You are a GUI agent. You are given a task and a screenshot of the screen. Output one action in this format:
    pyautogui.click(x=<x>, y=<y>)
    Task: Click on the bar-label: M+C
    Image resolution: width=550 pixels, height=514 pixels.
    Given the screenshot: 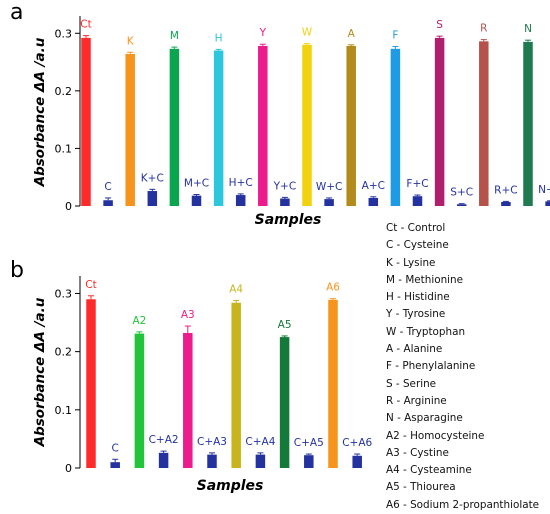 What is the action you would take?
    pyautogui.click(x=196, y=183)
    